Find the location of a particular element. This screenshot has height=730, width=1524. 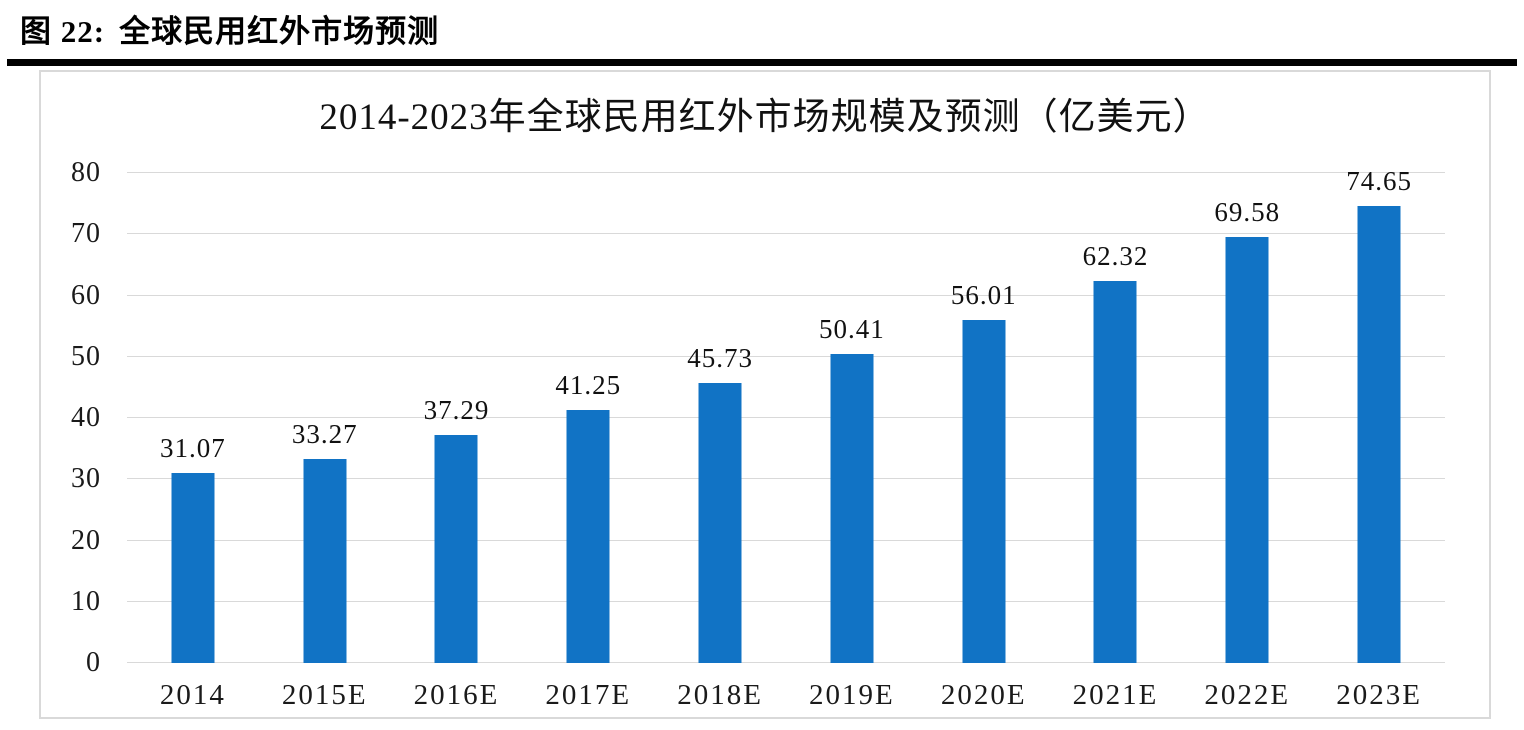

y-tick-label: 40 is located at coordinates (86, 417).